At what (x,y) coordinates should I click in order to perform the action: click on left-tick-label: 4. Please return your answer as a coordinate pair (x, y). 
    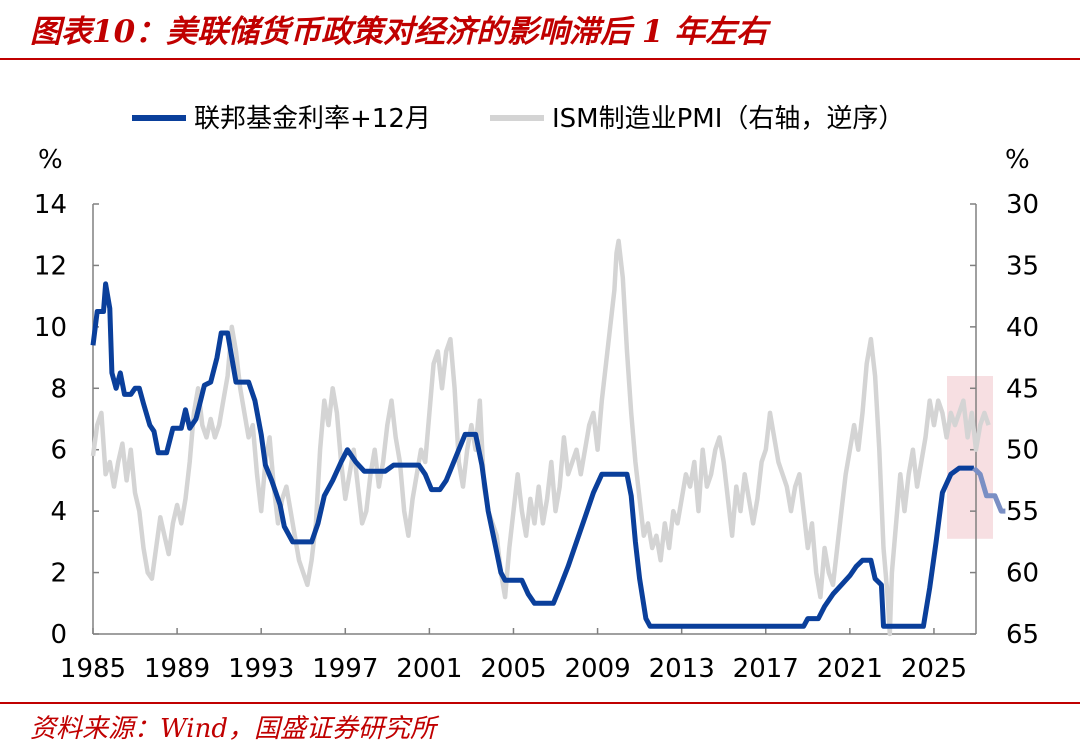
    Looking at the image, I should click on (58, 512).